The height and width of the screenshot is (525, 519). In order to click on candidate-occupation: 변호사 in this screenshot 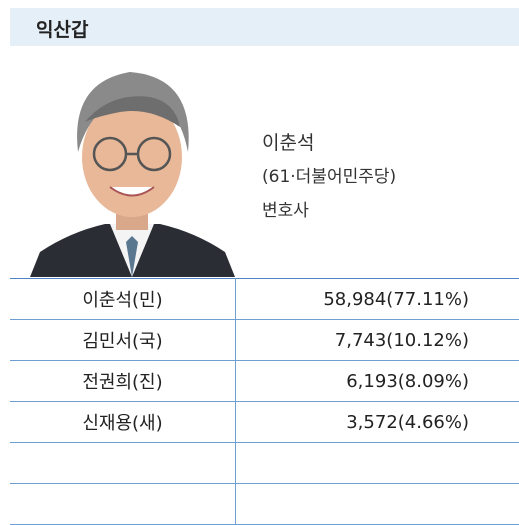, I will do `click(329, 211)`.